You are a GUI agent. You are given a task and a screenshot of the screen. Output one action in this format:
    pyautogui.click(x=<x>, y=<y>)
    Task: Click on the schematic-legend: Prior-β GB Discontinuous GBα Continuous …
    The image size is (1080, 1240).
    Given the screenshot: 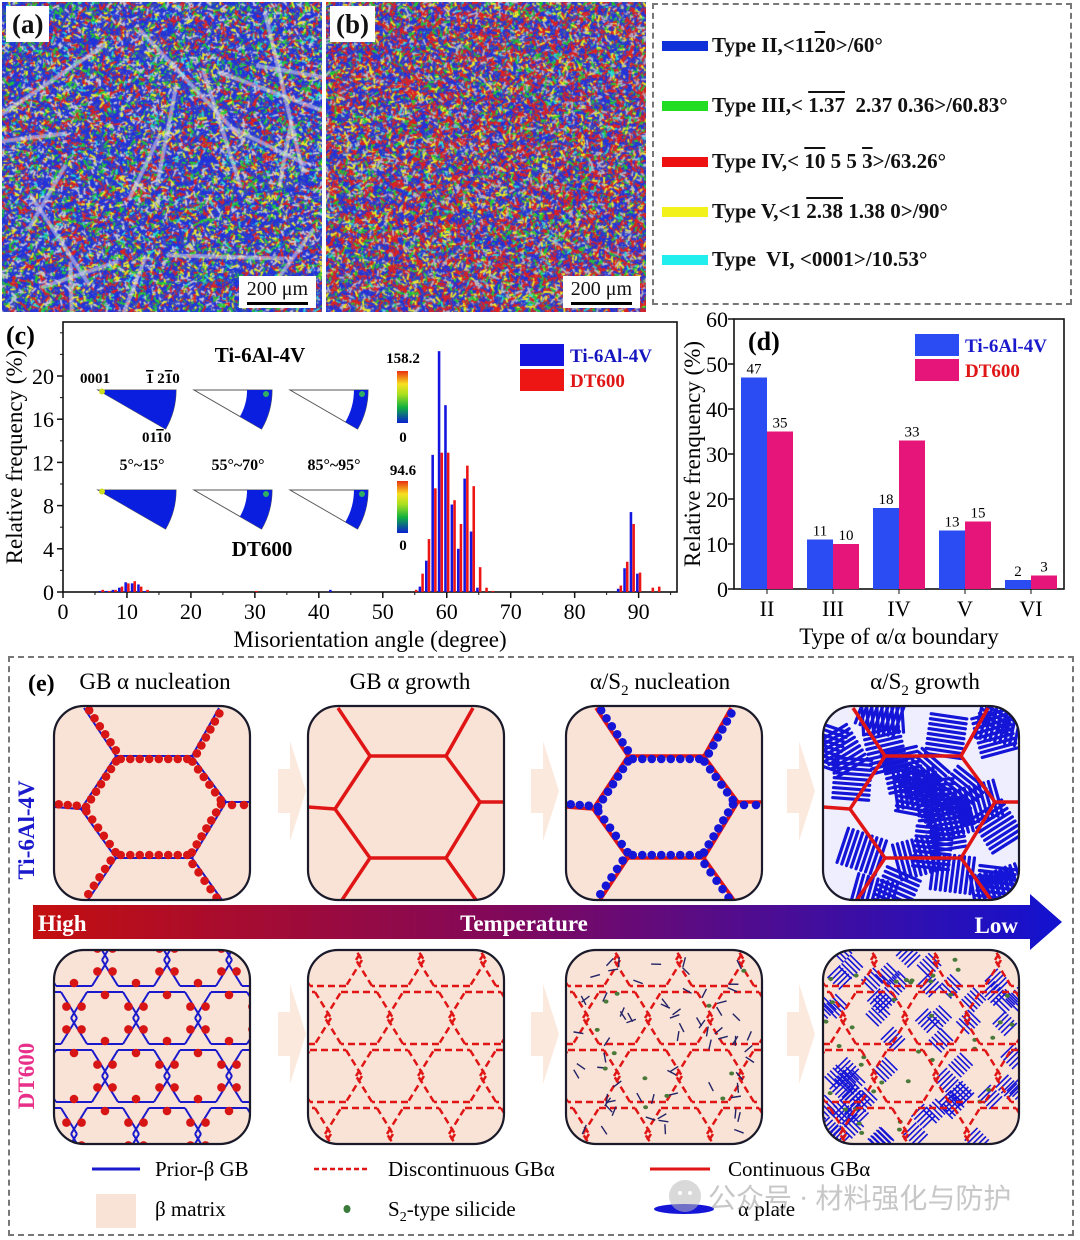 What is the action you would take?
    pyautogui.click(x=481, y=1192)
    